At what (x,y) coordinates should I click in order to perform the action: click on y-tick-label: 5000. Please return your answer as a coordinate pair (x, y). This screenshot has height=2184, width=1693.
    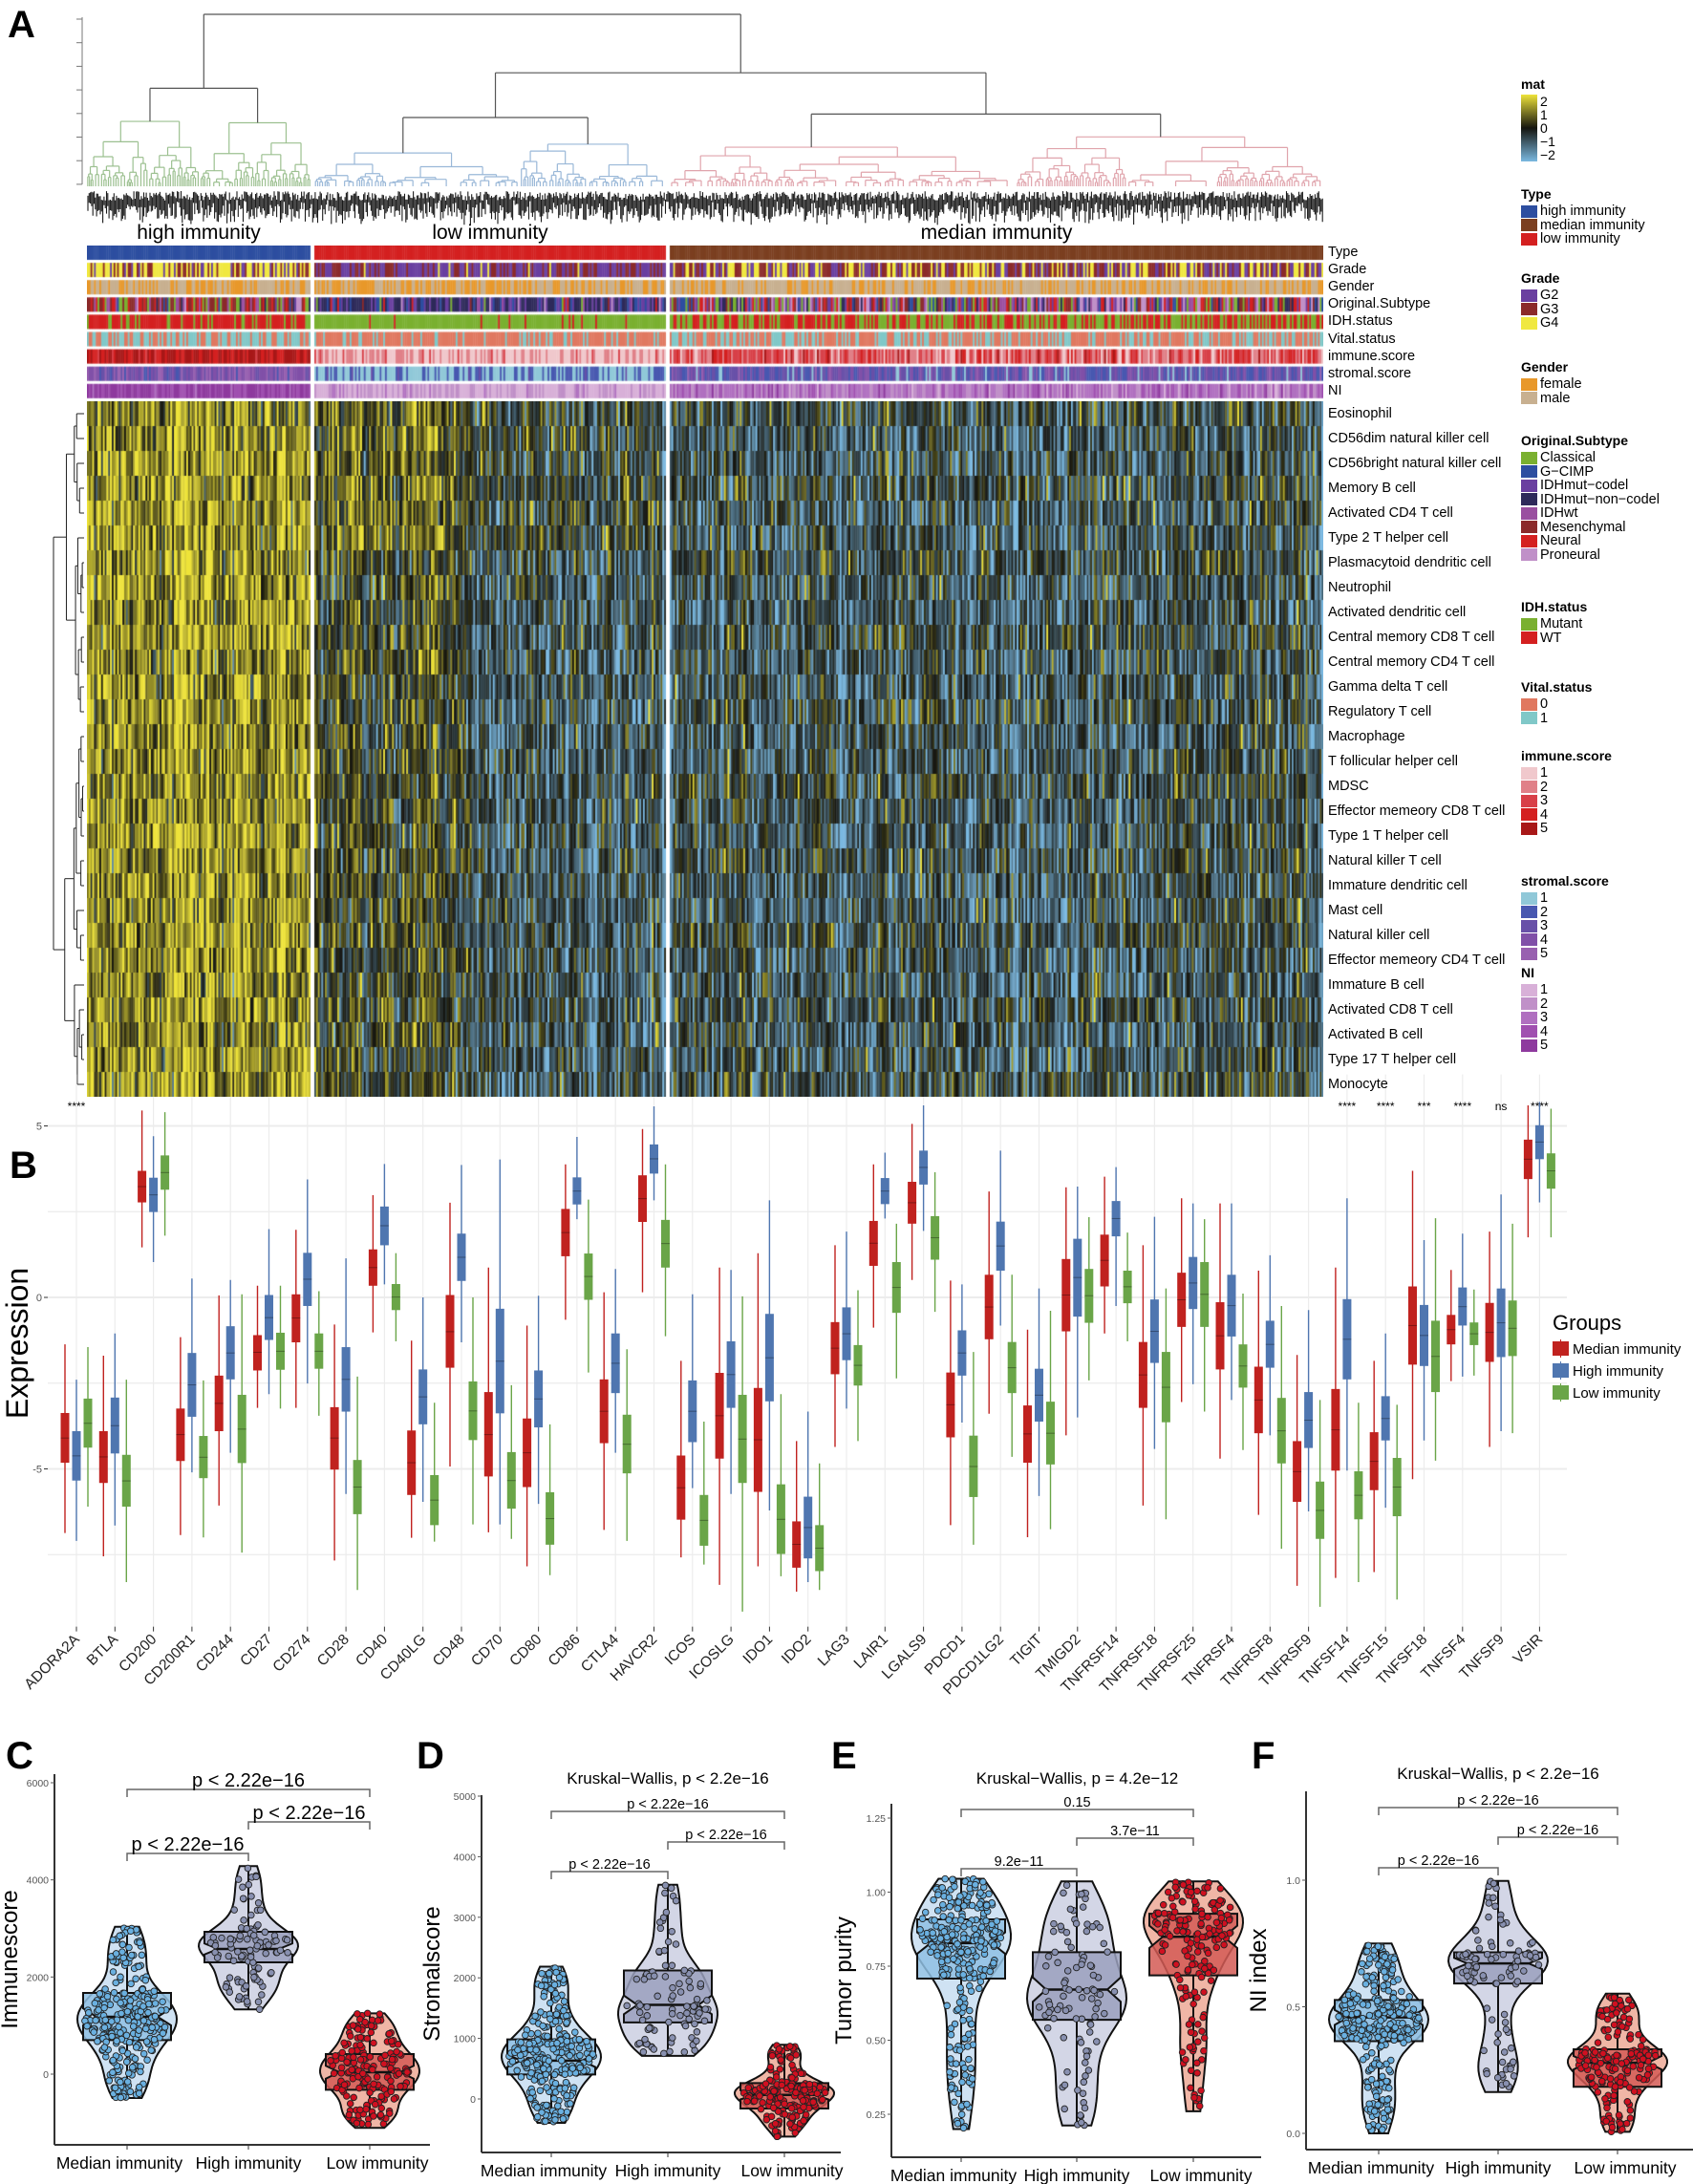
    Looking at the image, I should click on (465, 1797).